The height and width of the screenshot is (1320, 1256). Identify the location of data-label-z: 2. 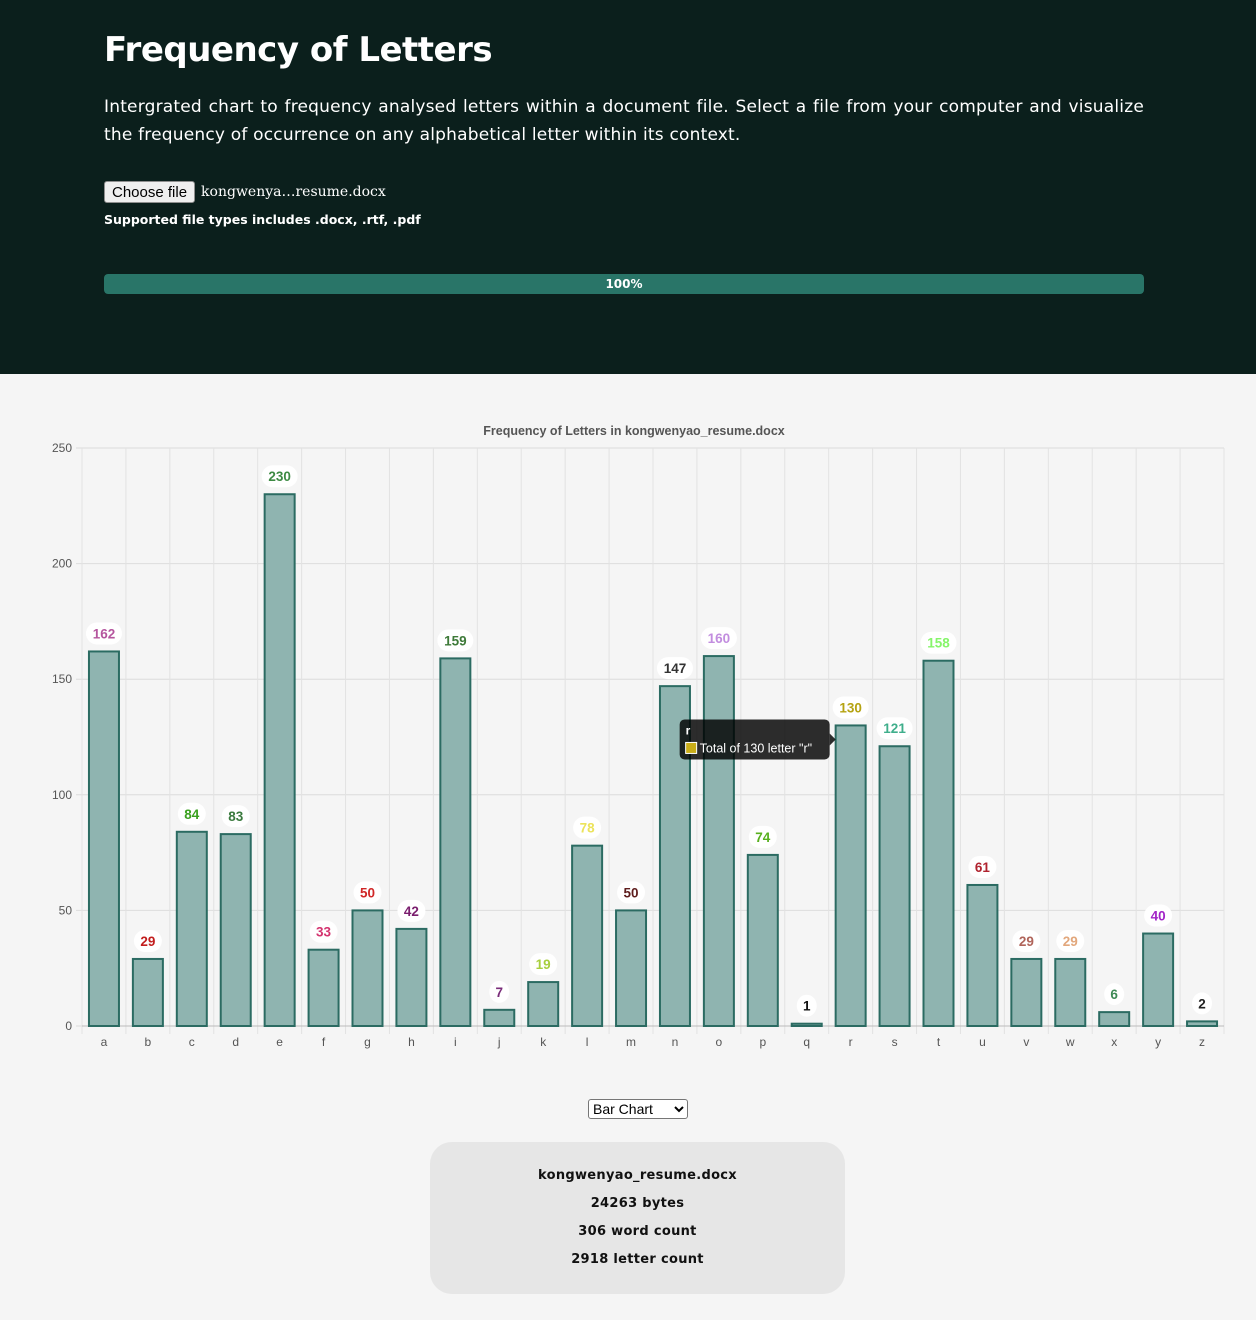
(1202, 1003).